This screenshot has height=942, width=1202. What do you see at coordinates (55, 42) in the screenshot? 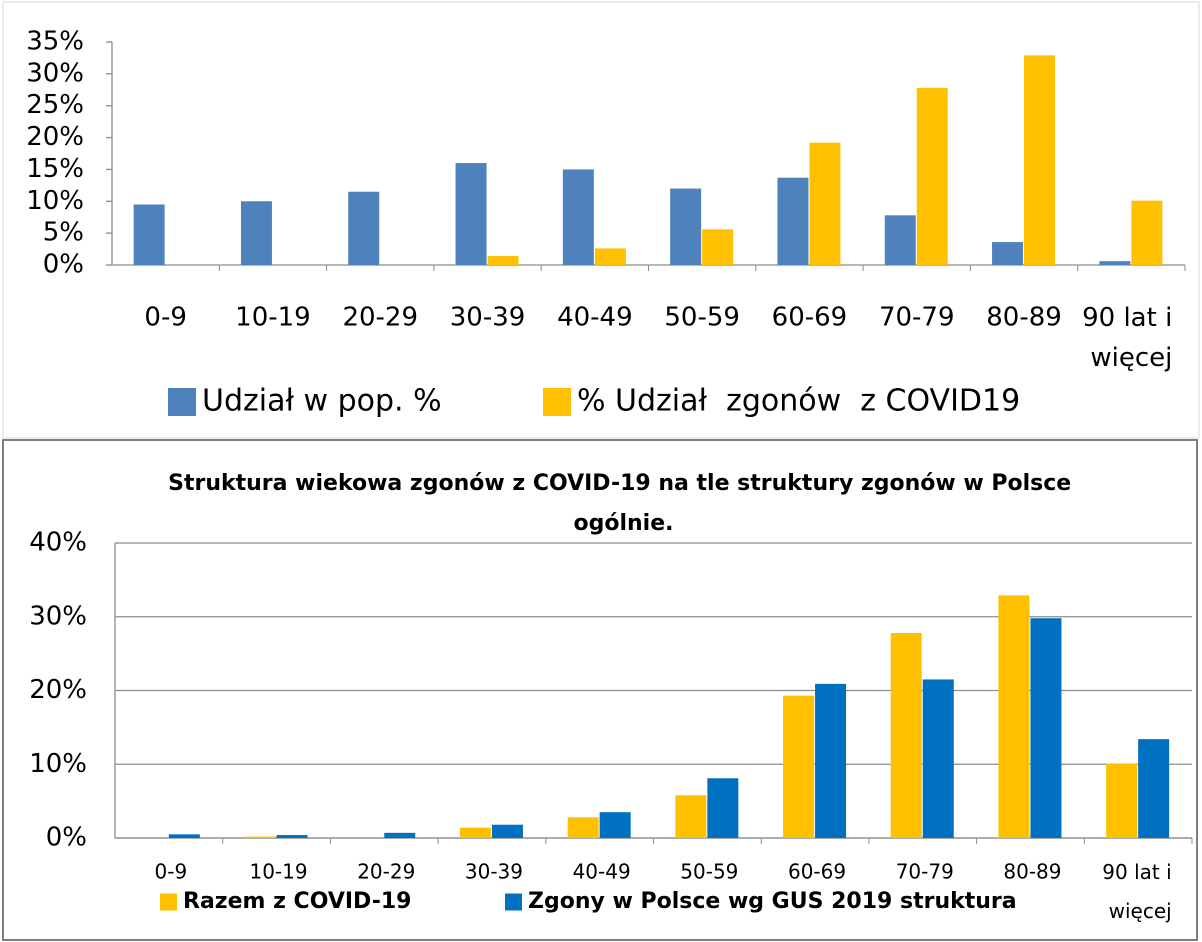
I see `y-tick-label: 35%` at bounding box center [55, 42].